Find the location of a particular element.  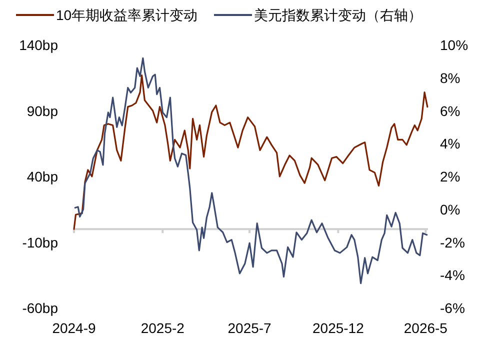

y2-tick-label: 2% is located at coordinates (450, 176).